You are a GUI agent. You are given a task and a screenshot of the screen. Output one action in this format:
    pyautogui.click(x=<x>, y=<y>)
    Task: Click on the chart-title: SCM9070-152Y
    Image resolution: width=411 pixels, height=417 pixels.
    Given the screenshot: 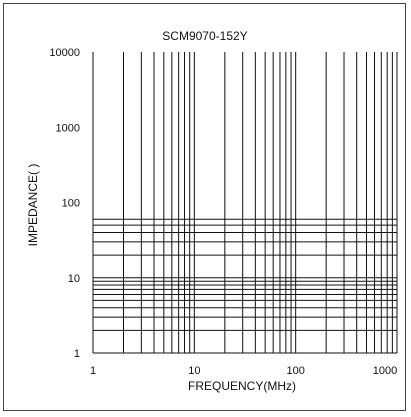 What is the action you would take?
    pyautogui.click(x=204, y=36)
    